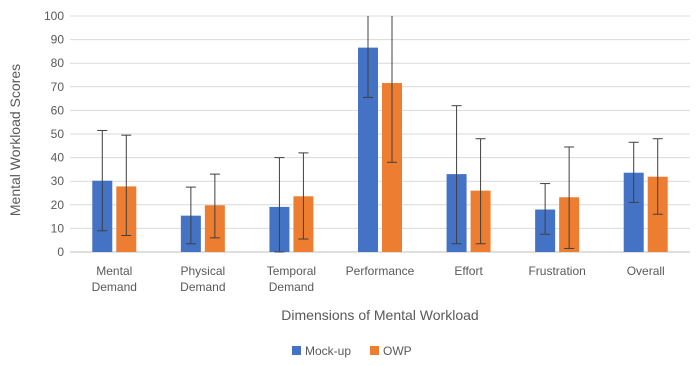  I want to click on legend-label: Mock-up, so click(328, 351).